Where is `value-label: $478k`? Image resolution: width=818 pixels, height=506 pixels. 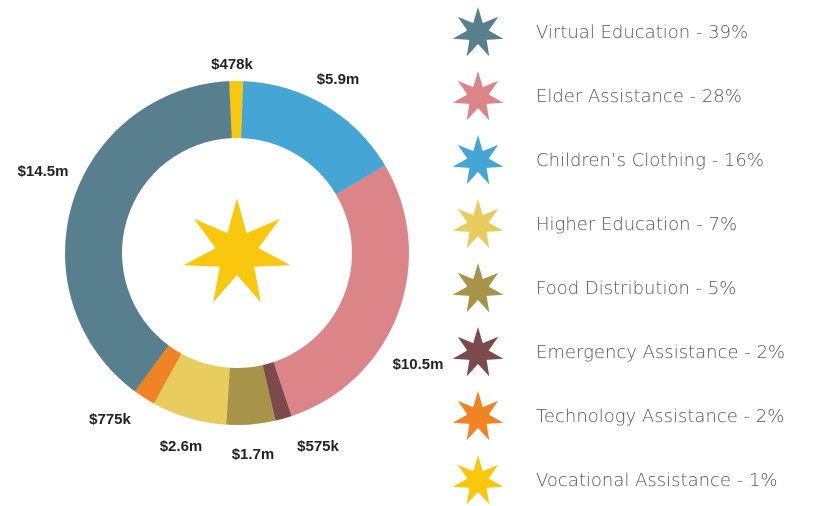 value-label: $478k is located at coordinates (232, 64).